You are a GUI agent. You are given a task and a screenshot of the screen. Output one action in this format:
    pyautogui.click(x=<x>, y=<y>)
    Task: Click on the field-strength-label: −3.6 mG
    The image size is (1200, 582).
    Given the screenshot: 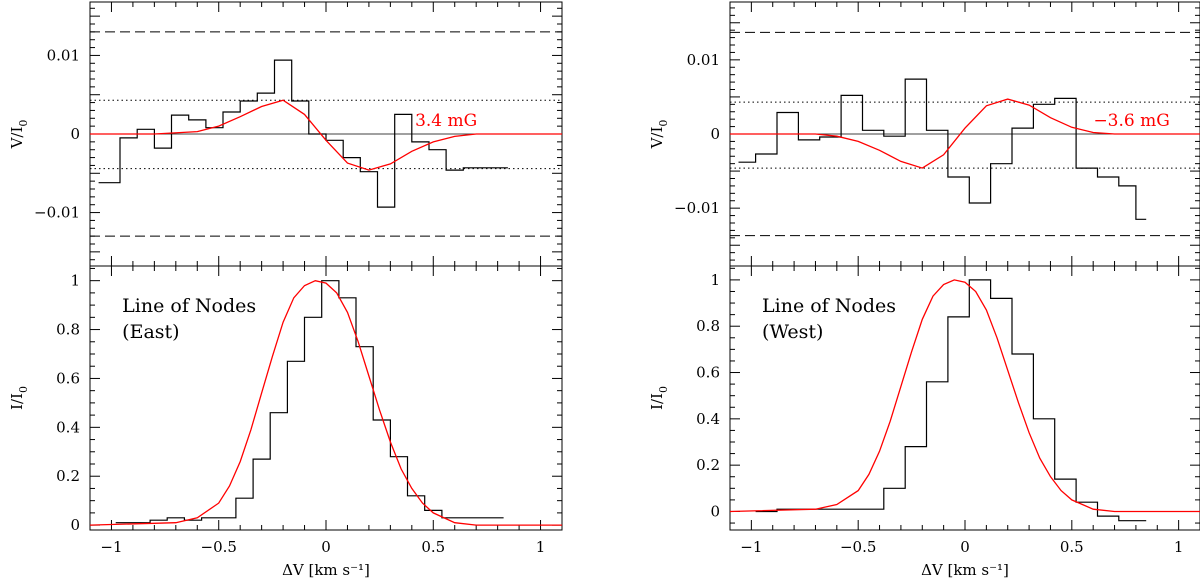 What is the action you would take?
    pyautogui.click(x=1131, y=121)
    